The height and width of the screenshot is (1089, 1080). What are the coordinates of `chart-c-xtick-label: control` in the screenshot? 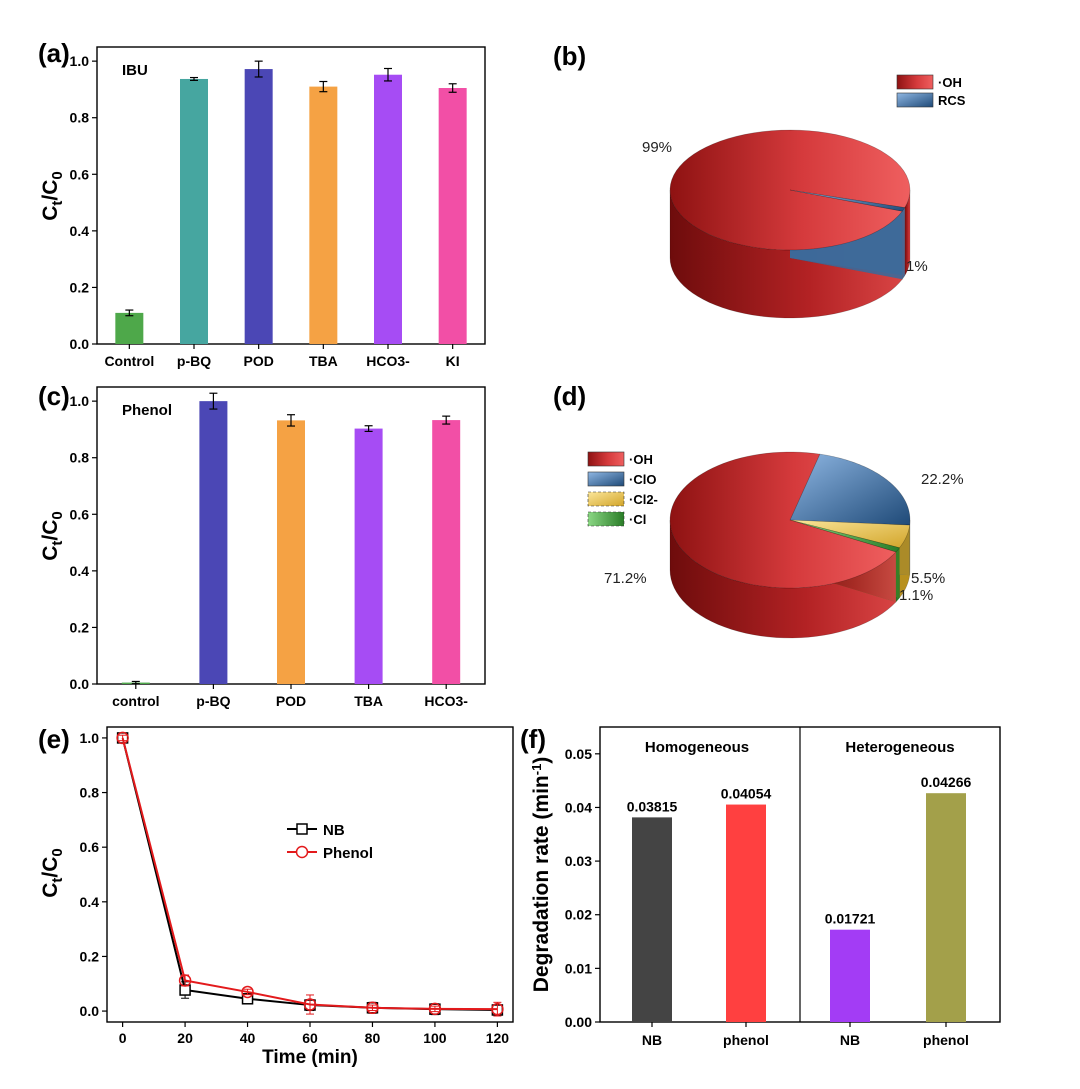 It's located at (135, 701).